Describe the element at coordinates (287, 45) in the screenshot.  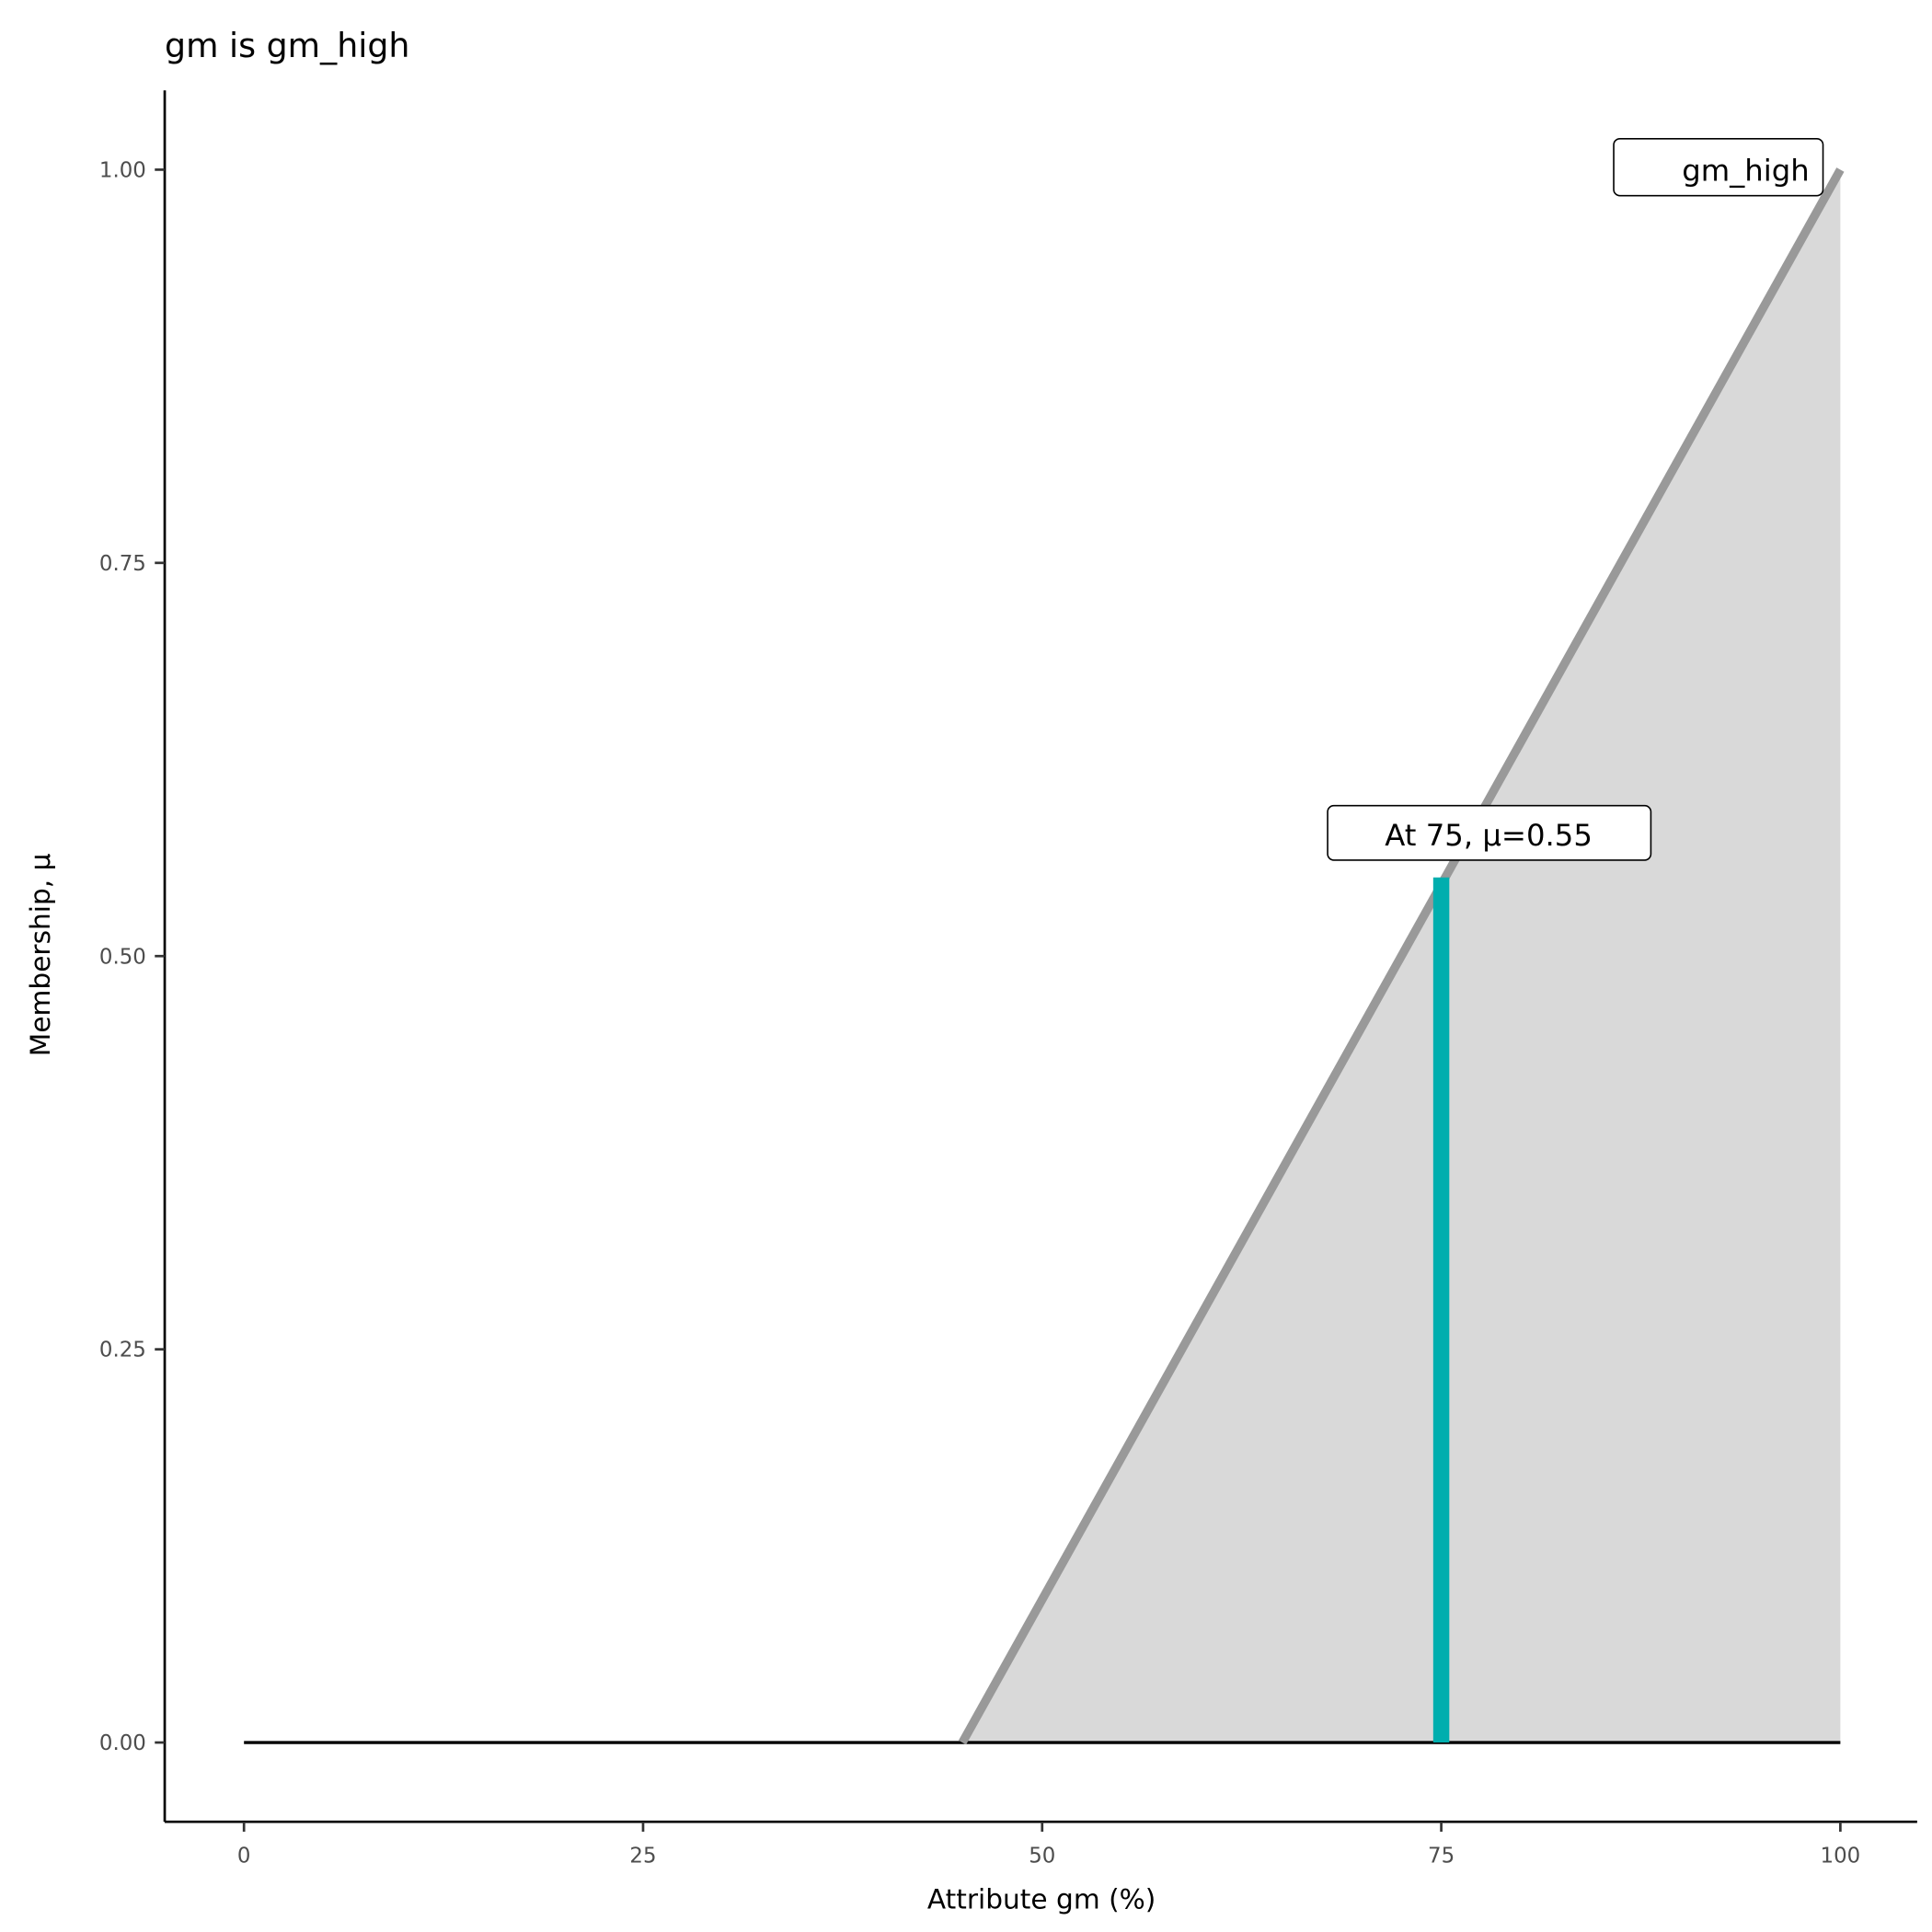
I see `chart-title: gm is gm_high` at that location.